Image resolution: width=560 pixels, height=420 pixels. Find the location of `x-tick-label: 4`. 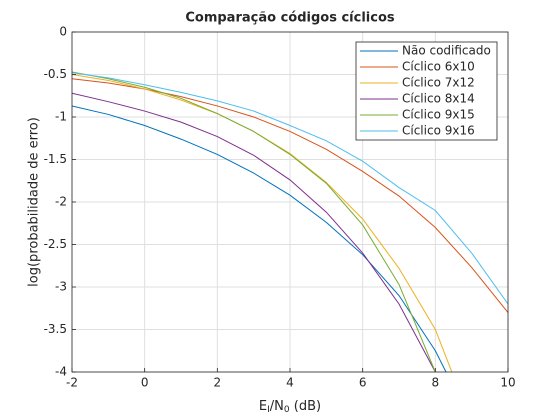

x-tick-label: 4 is located at coordinates (290, 383).